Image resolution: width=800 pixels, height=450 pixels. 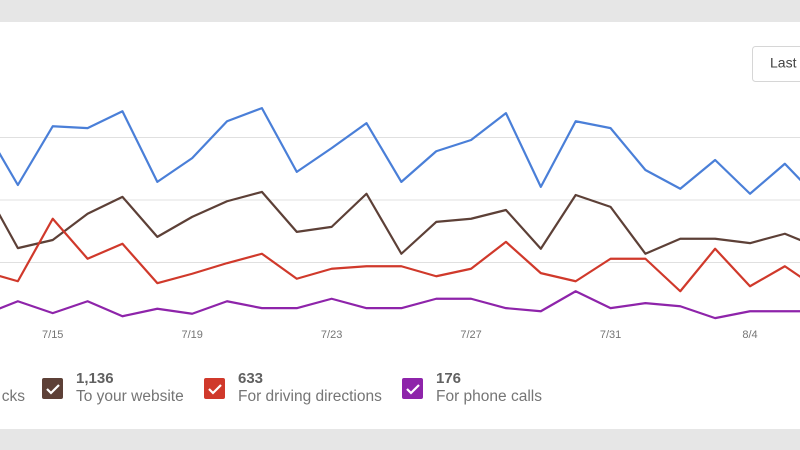 I want to click on range-button, so click(x=776, y=64).